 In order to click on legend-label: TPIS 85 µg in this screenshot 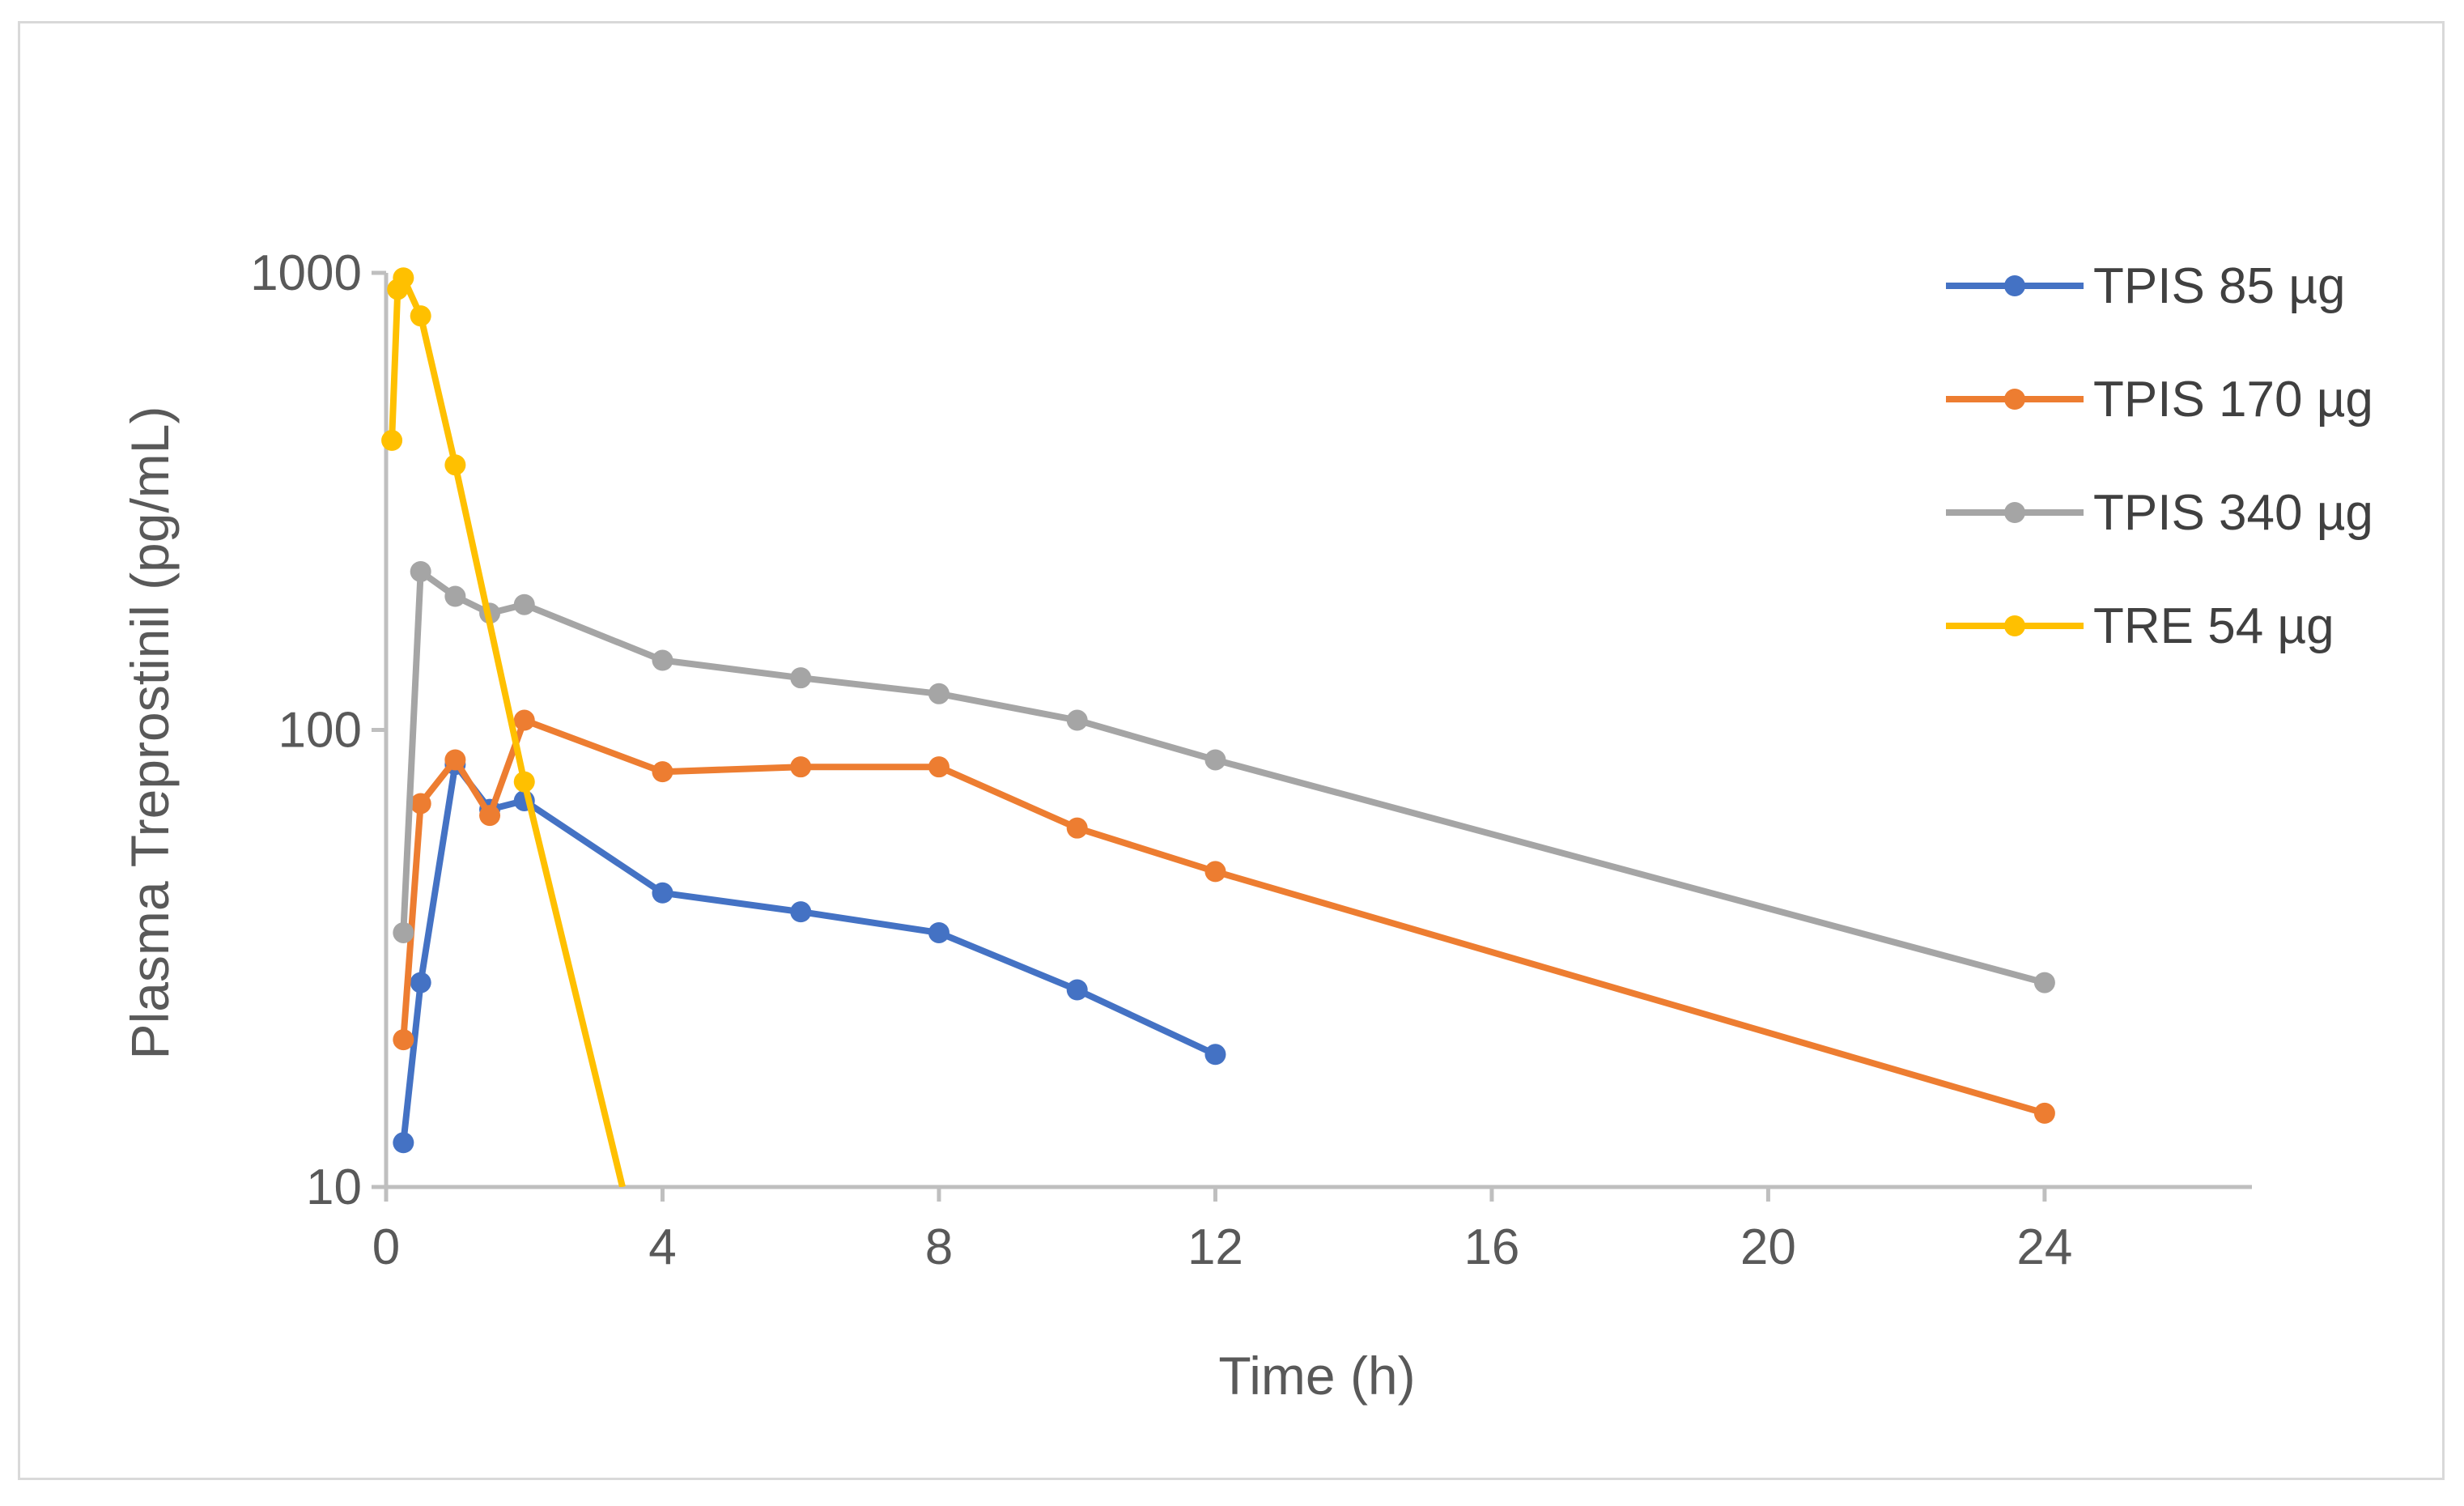, I will do `click(2219, 286)`.